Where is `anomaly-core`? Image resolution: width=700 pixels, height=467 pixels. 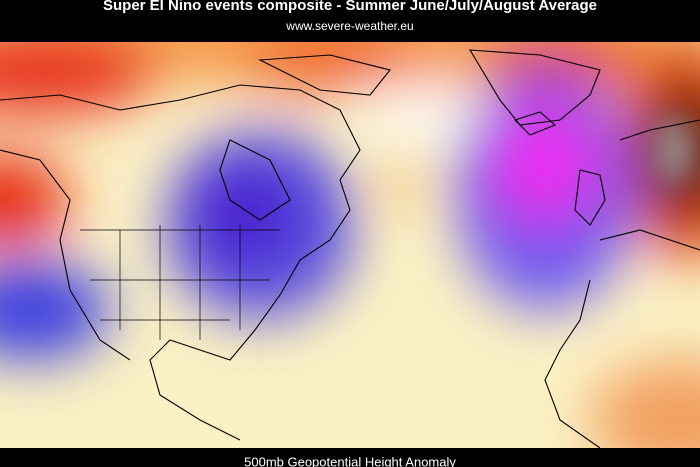
anomaly-core is located at coordinates (675, 150).